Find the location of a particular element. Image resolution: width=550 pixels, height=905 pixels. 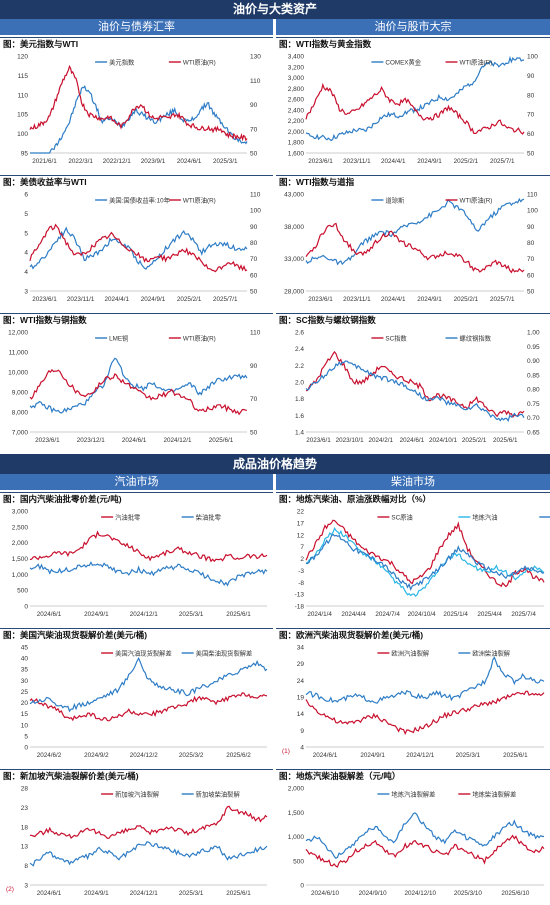

legend-label: SC指数 is located at coordinates (396, 337).